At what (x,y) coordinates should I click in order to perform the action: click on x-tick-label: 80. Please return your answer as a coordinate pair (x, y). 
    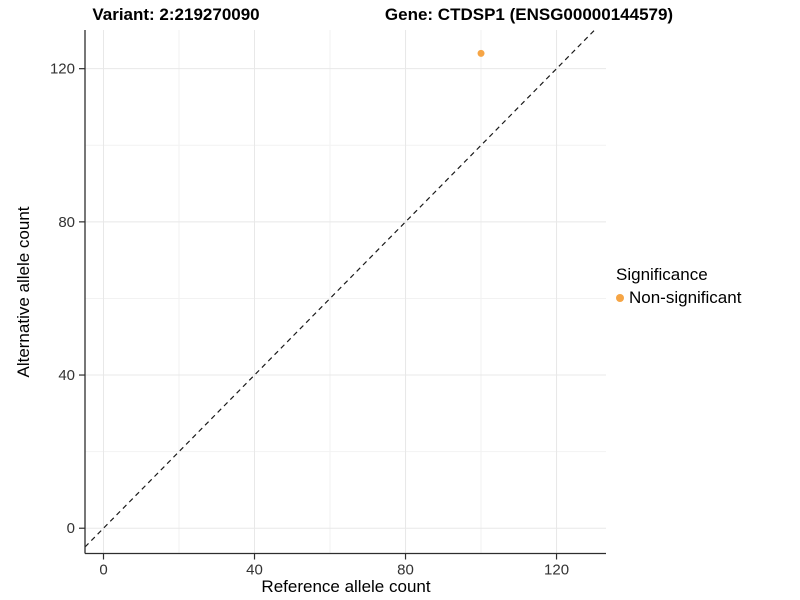
    Looking at the image, I should click on (405, 570).